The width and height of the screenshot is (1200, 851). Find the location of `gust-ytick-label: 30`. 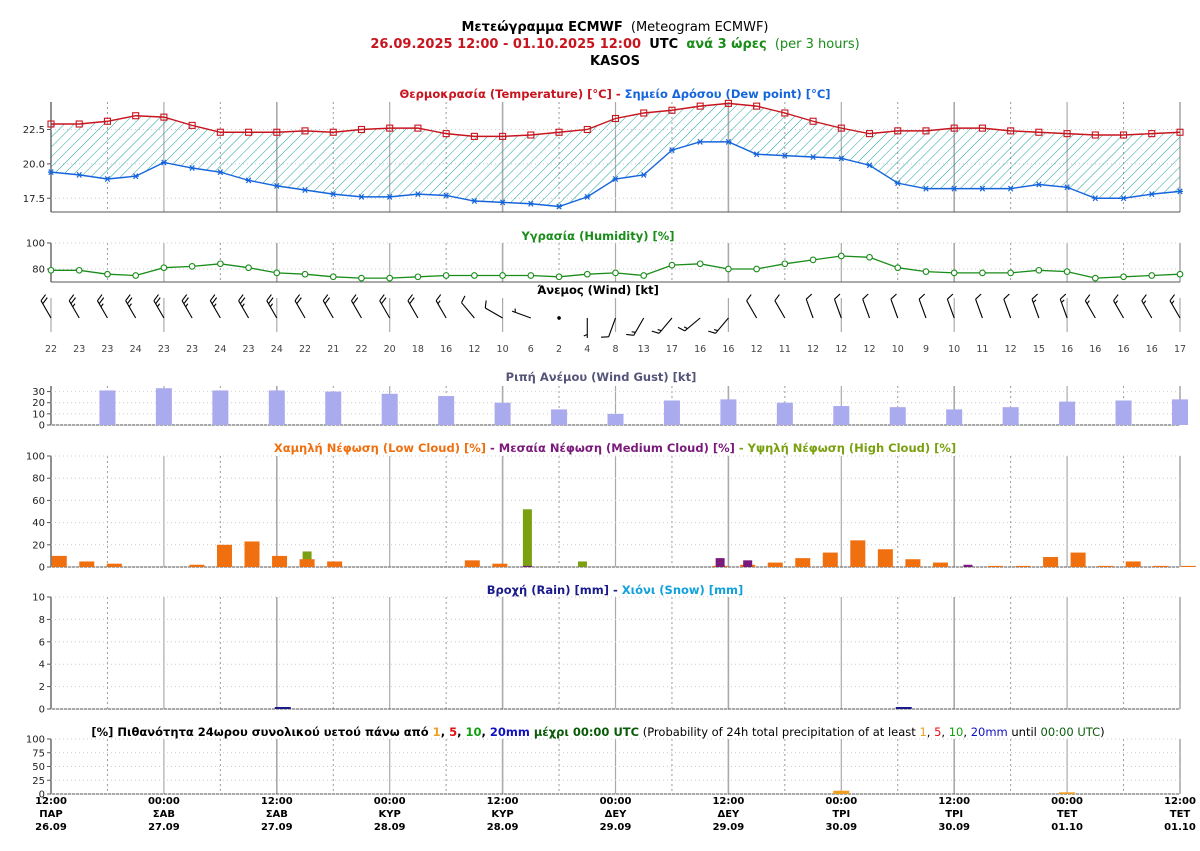

gust-ytick-label: 30 is located at coordinates (38, 392).